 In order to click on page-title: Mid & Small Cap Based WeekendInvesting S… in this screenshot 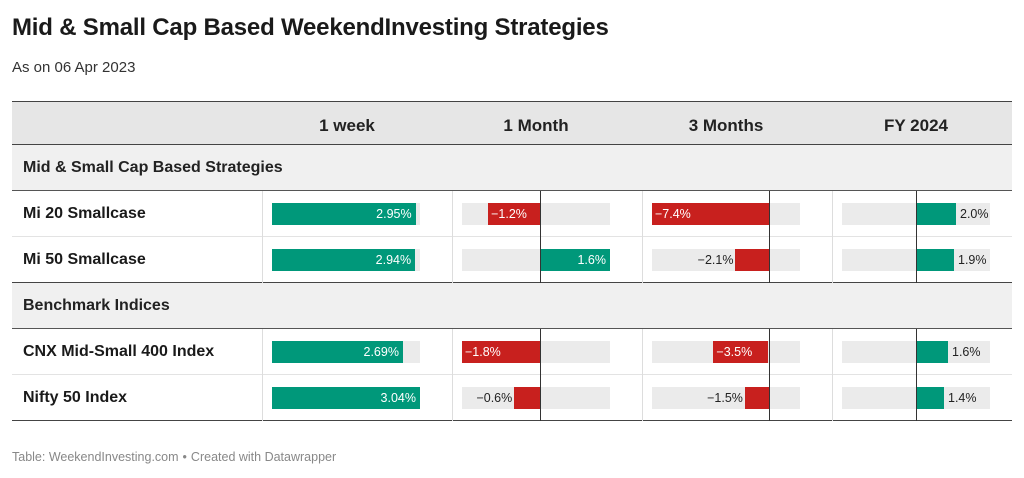, I will do `click(310, 27)`.